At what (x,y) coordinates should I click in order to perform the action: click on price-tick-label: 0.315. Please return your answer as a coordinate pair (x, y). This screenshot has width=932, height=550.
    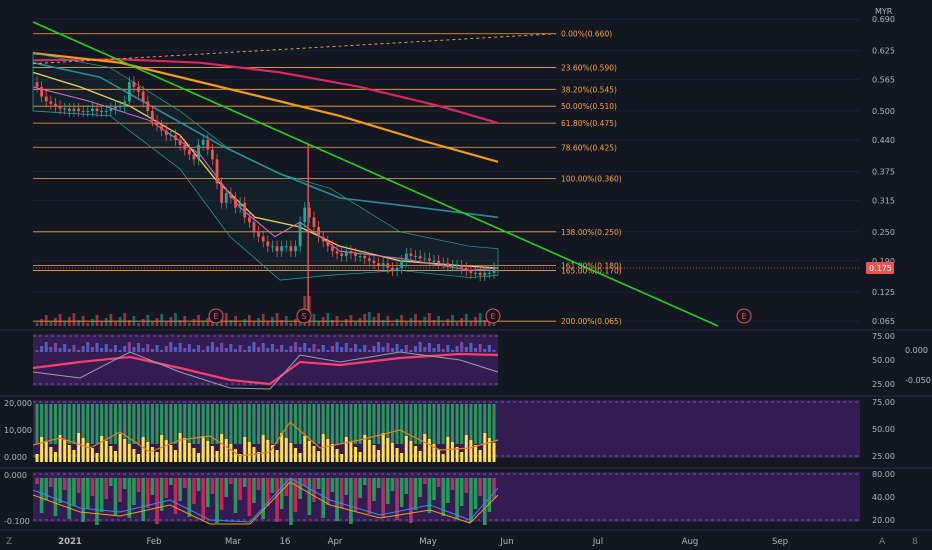
    Looking at the image, I should click on (883, 200).